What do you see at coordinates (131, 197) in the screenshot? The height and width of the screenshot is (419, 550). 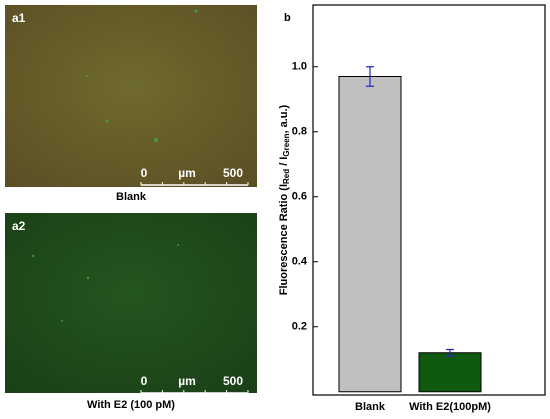 I see `caption: Blank` at bounding box center [131, 197].